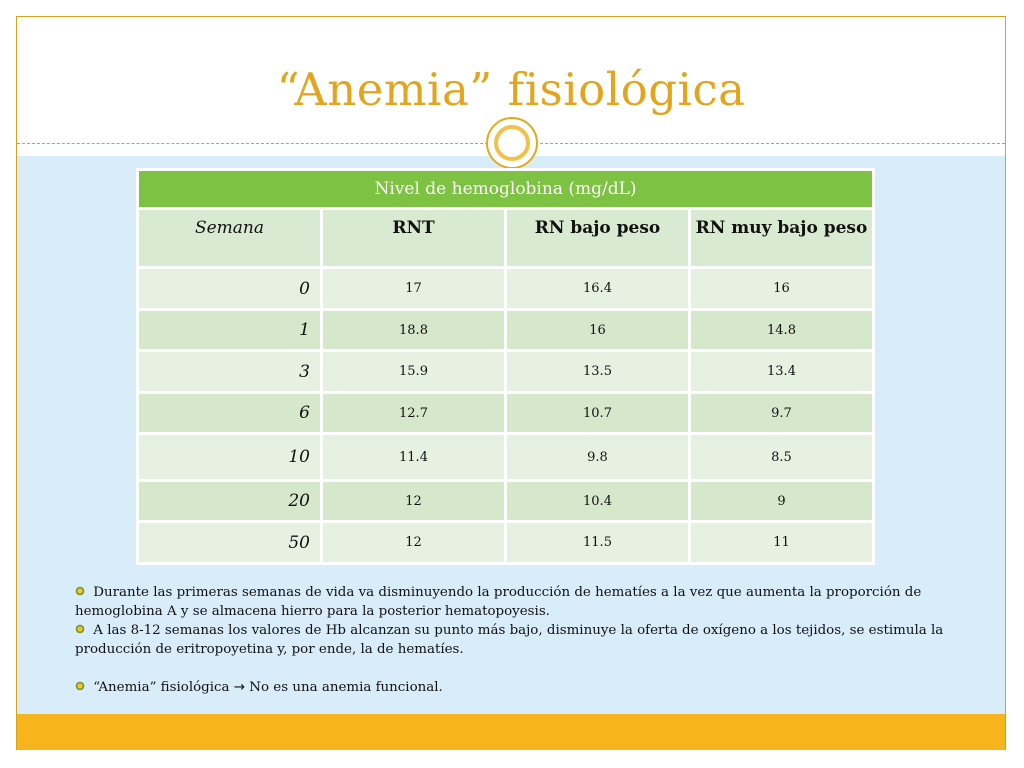 The height and width of the screenshot is (768, 1024). I want to click on column-header-semana: Semana, so click(229, 238).